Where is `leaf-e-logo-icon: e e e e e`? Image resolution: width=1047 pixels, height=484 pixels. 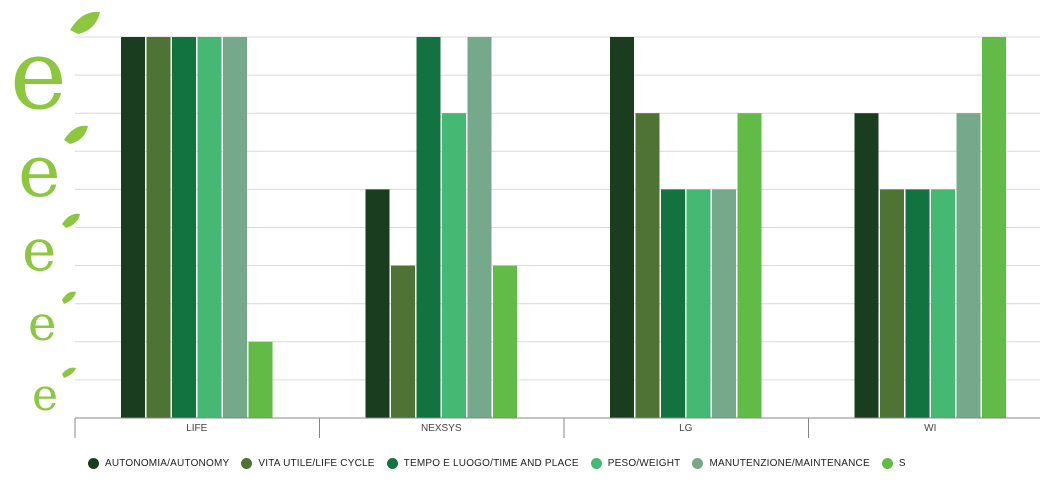 leaf-e-logo-icon: e e e e e is located at coordinates (55, 216).